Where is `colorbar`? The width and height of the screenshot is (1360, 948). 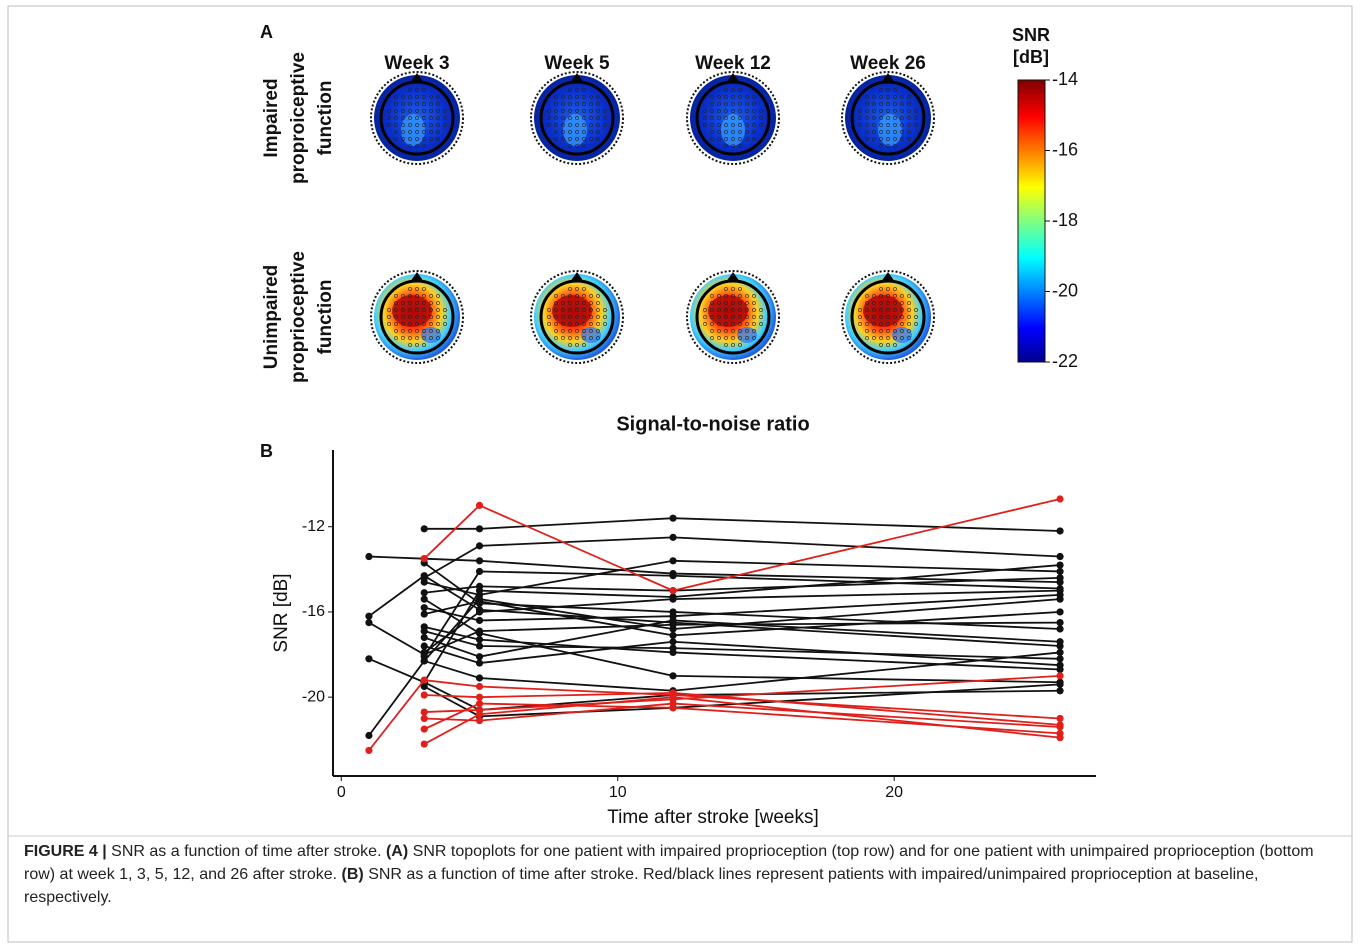 colorbar is located at coordinates (1031, 221).